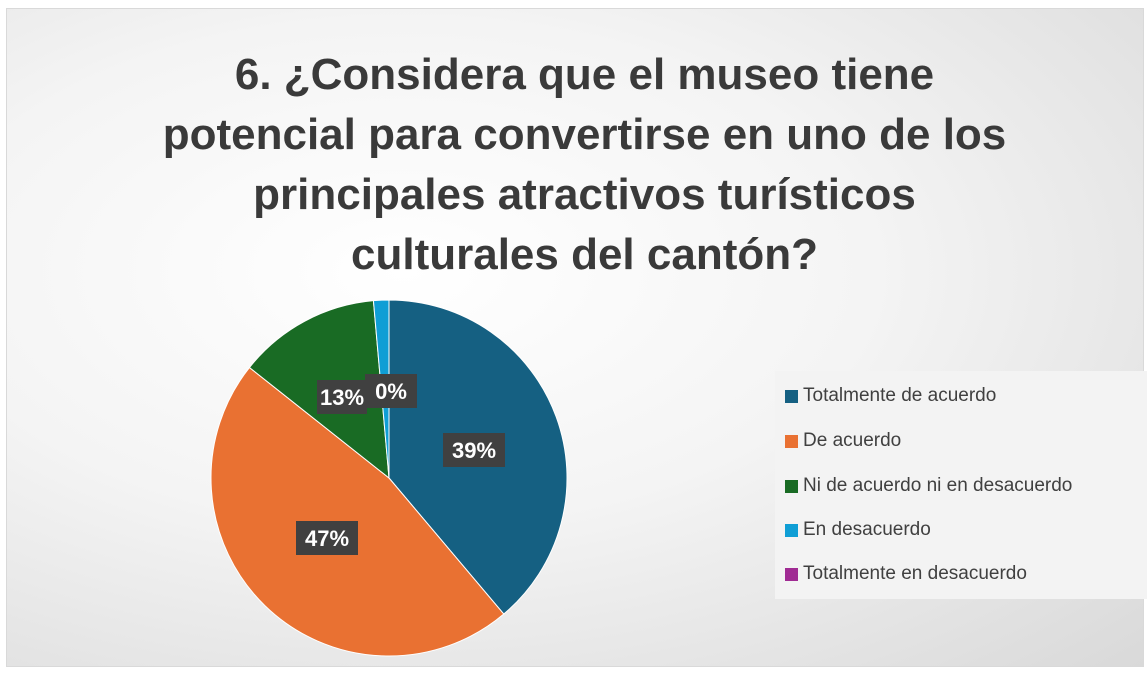 This screenshot has width=1147, height=675. Describe the element at coordinates (791, 574) in the screenshot. I see `legend-swatch-totalmente-en-desacuerdo` at that location.